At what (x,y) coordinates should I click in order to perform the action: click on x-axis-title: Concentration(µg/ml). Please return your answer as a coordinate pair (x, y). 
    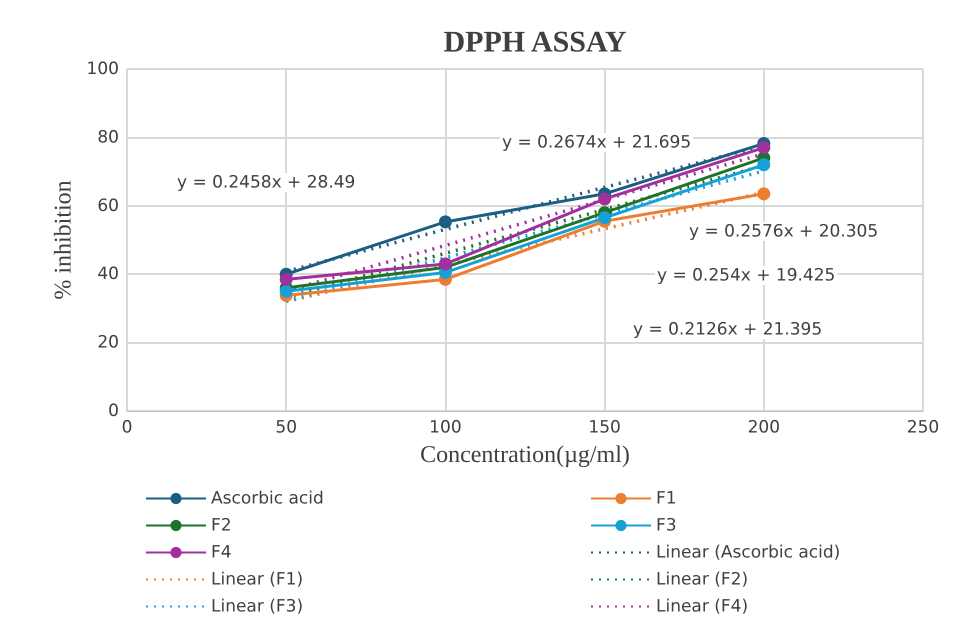
    Looking at the image, I should click on (525, 455).